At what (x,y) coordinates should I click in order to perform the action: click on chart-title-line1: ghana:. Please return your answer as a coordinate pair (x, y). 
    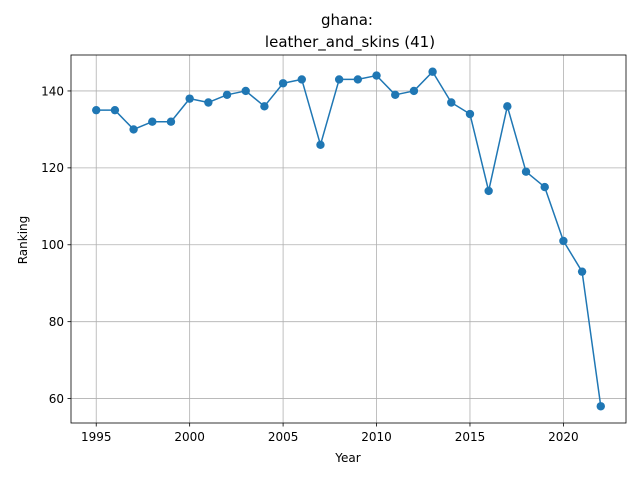
    Looking at the image, I should click on (347, 20).